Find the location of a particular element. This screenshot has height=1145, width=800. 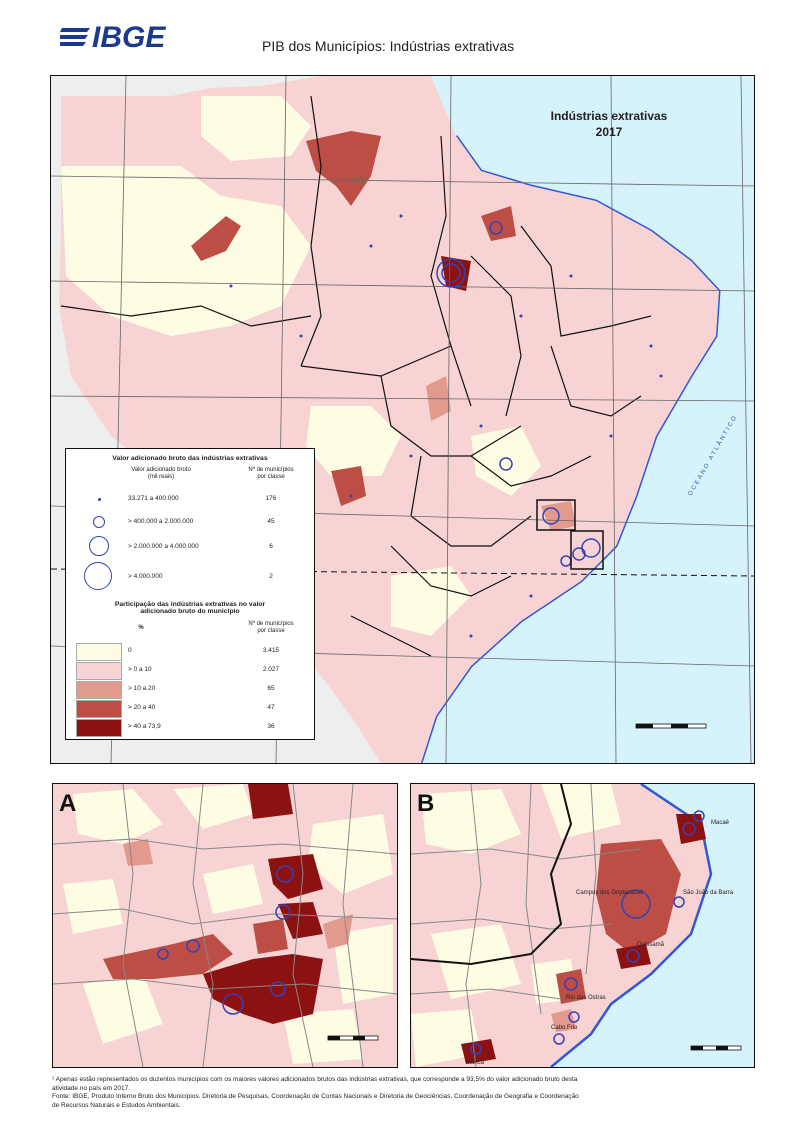

inset-b-high-share is located at coordinates (583, 939).